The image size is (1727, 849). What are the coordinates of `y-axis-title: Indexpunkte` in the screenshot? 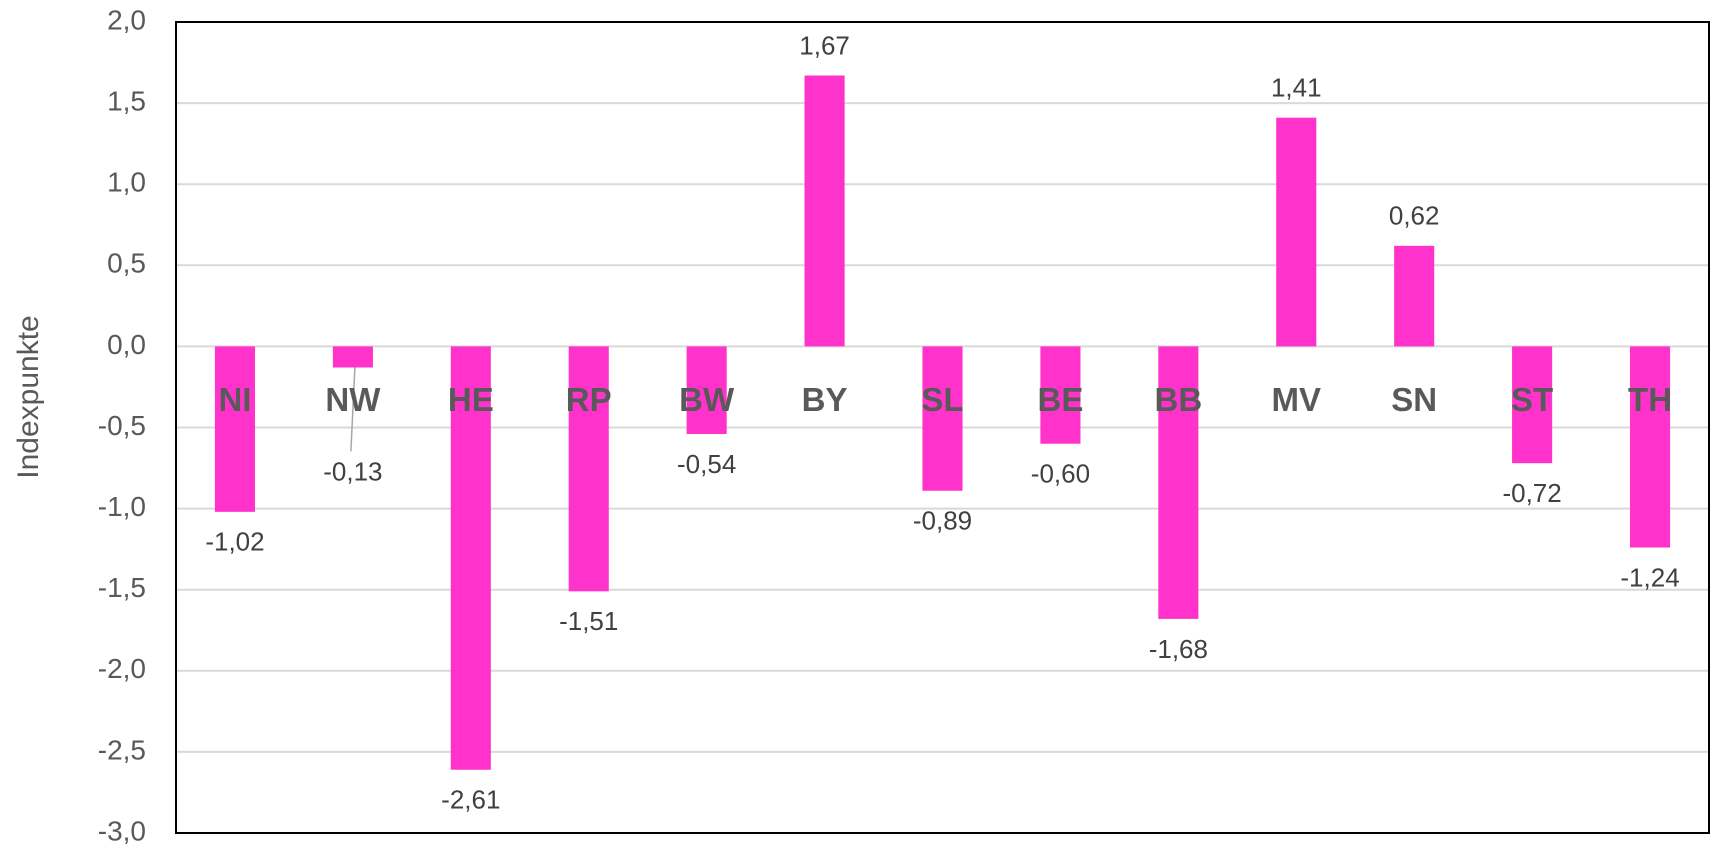 It's located at (28, 396).